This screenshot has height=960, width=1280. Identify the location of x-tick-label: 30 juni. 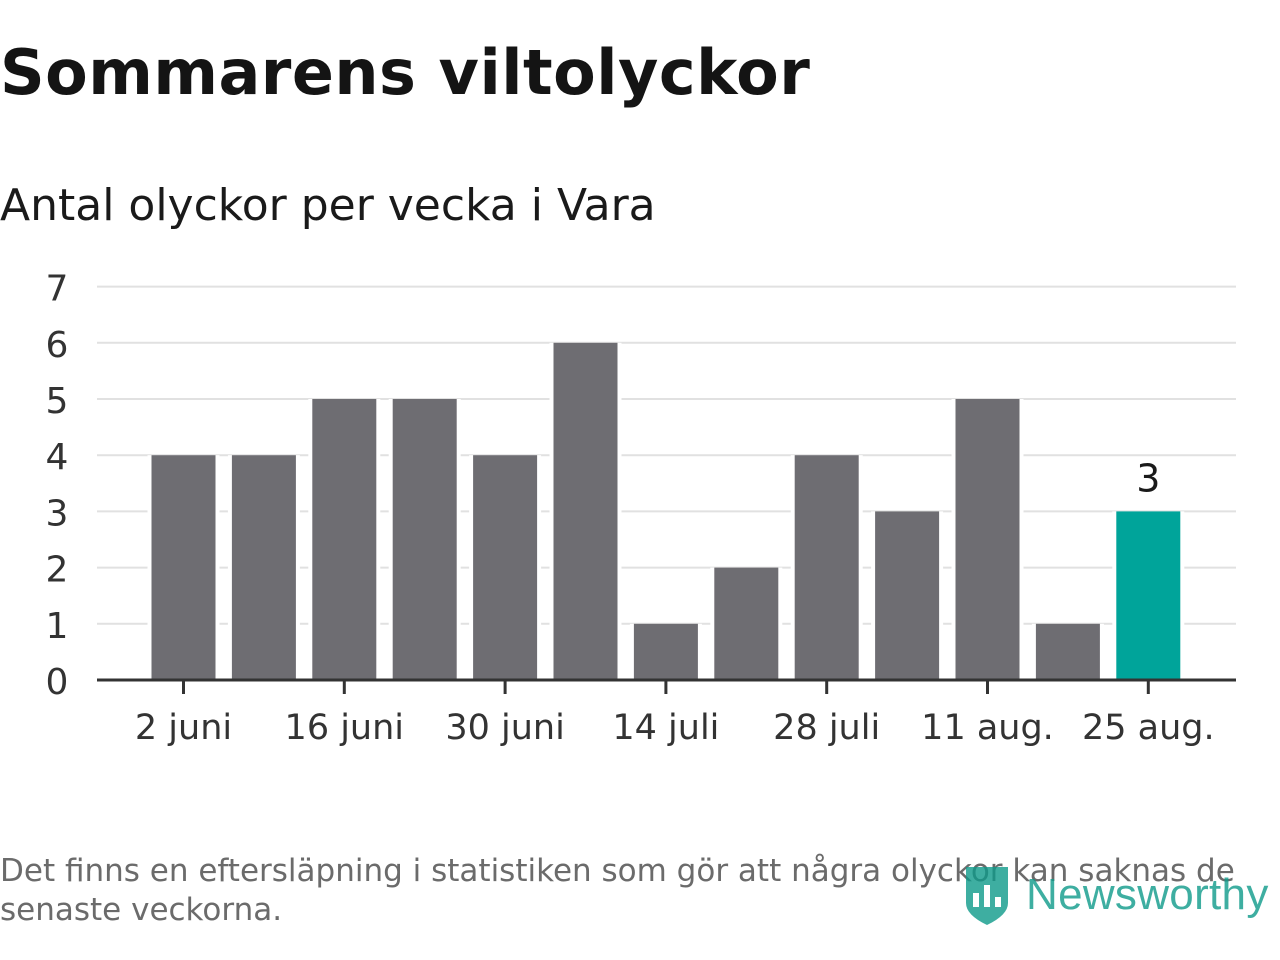
(504, 728).